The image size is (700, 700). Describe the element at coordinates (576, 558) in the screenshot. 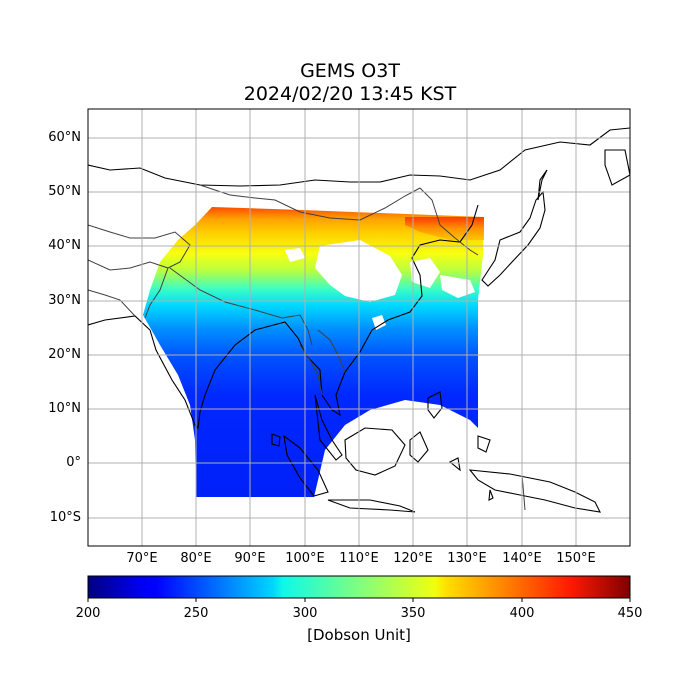

I see `lon-label-150e: 150°E` at that location.